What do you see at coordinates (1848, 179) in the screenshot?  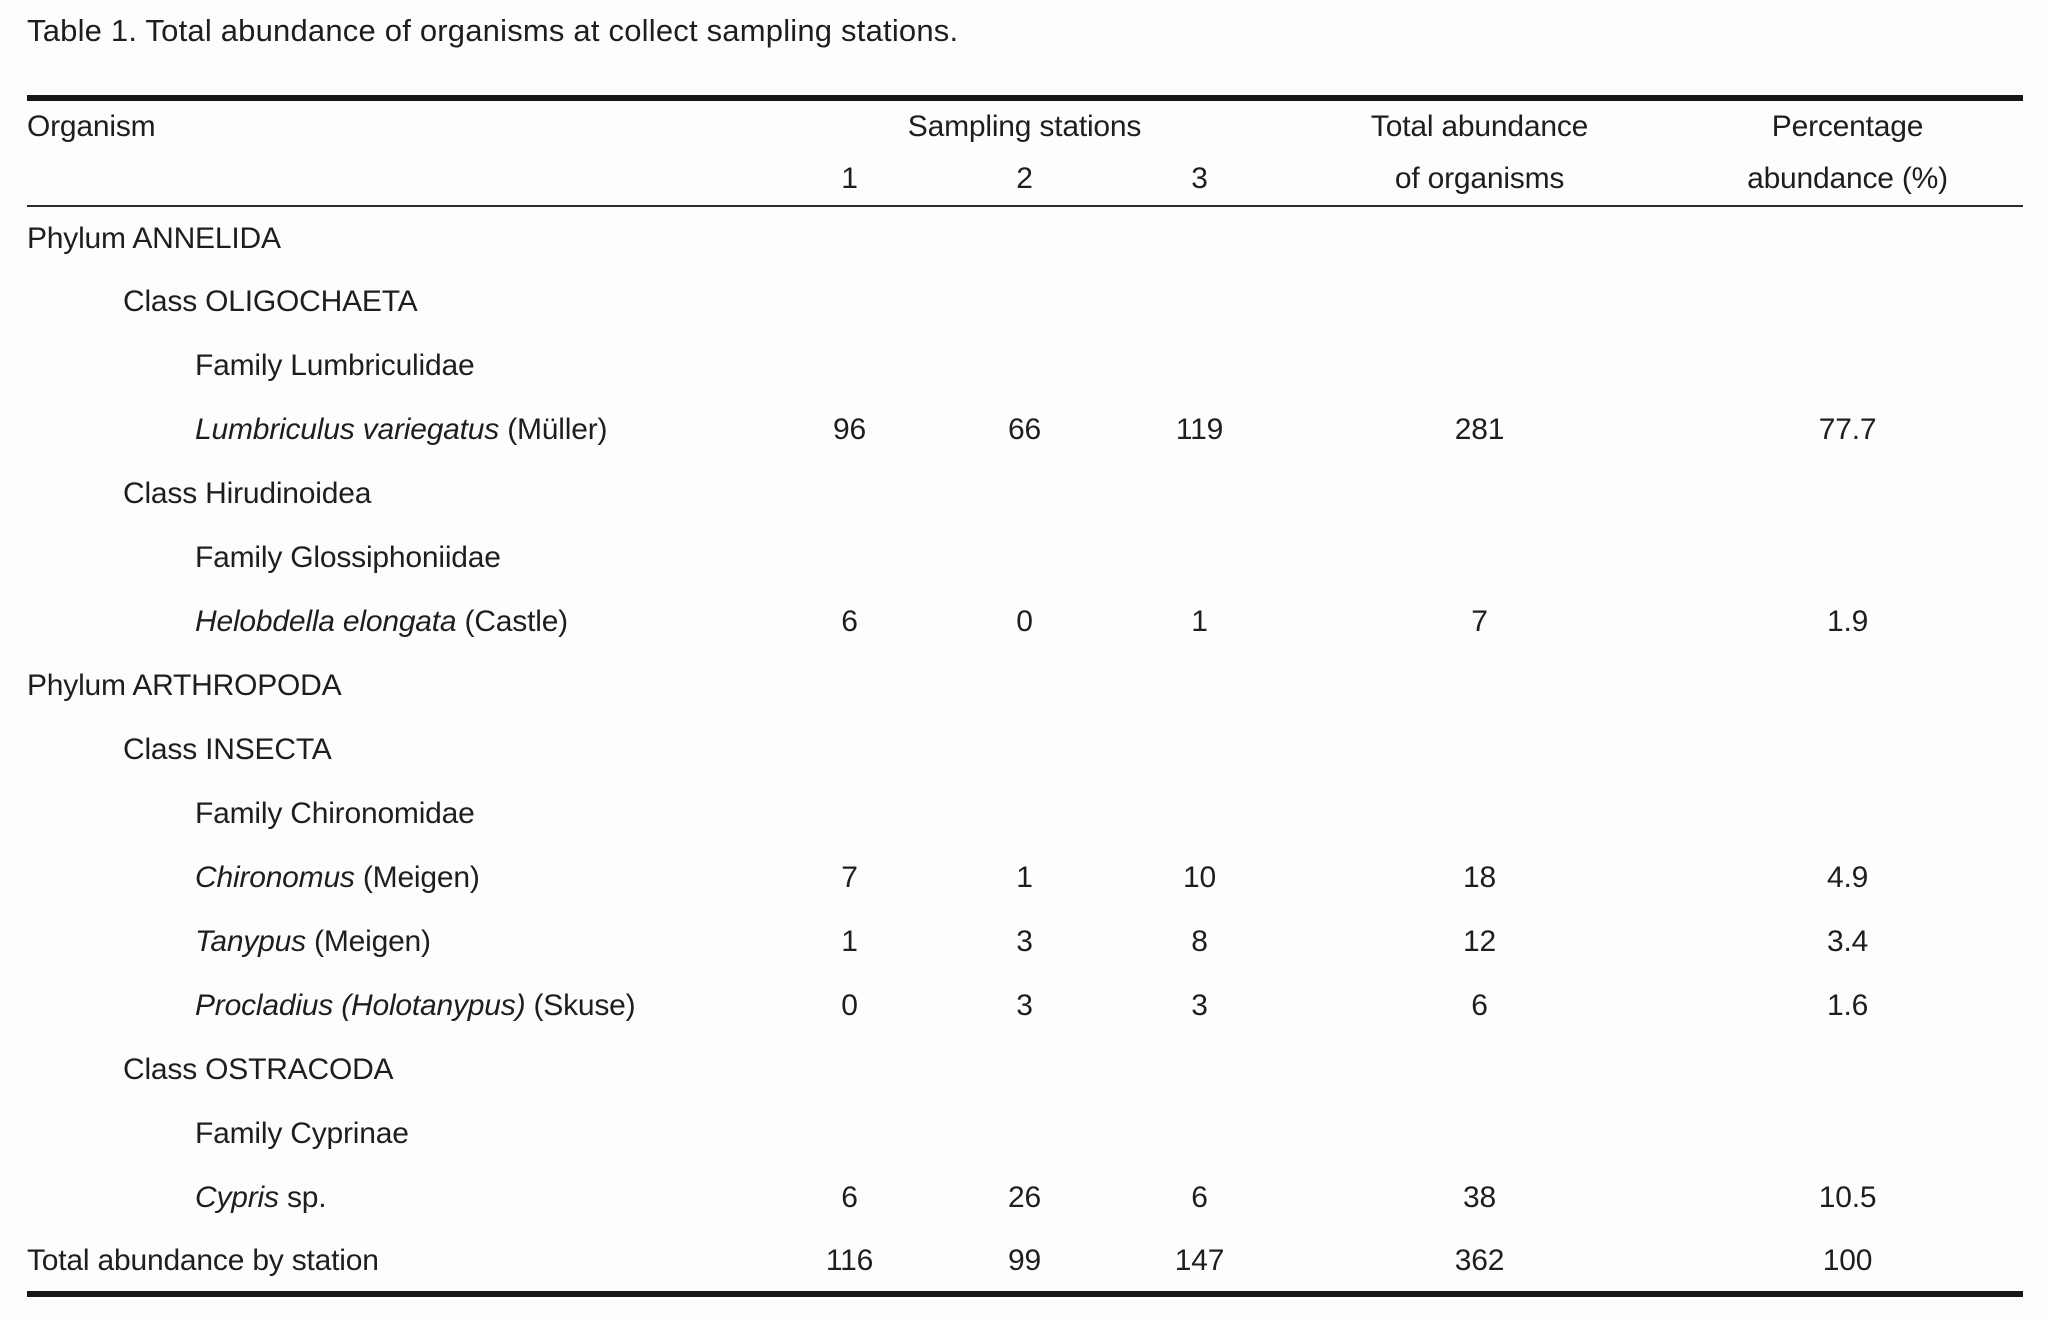 I see `percentage-header-line2: abundance (%)` at bounding box center [1848, 179].